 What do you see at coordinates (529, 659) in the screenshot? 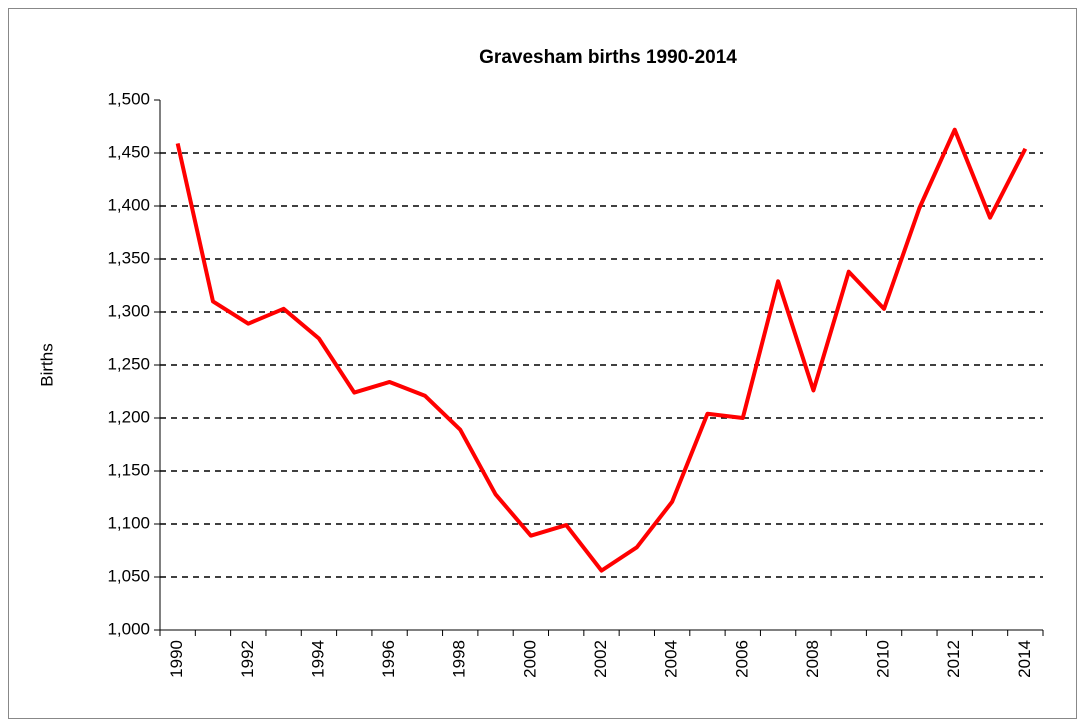
I see `x-tick-label: 2000` at bounding box center [529, 659].